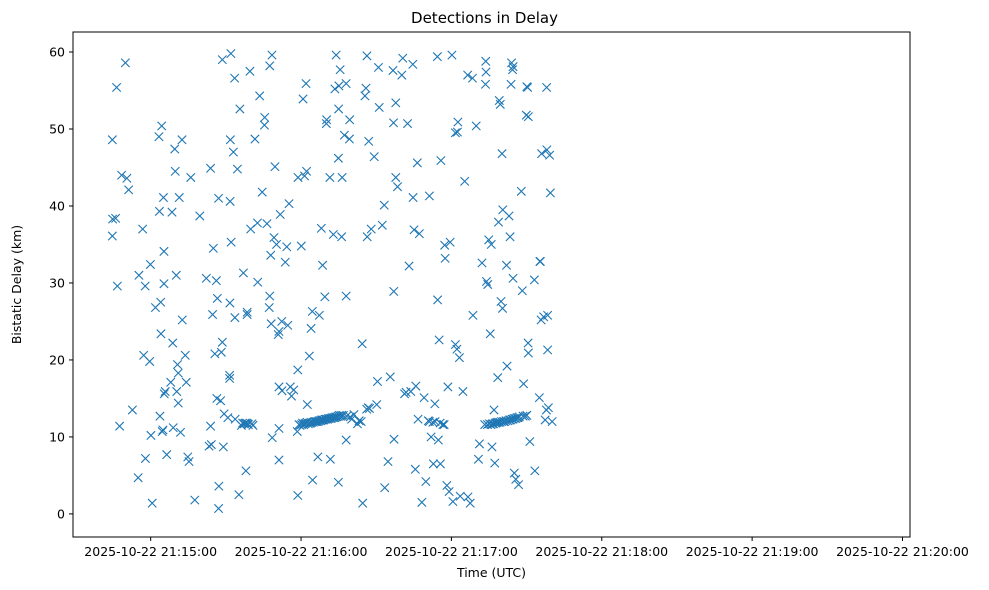 The image size is (989, 590). What do you see at coordinates (57, 52) in the screenshot?
I see `y-tick-label: 60` at bounding box center [57, 52].